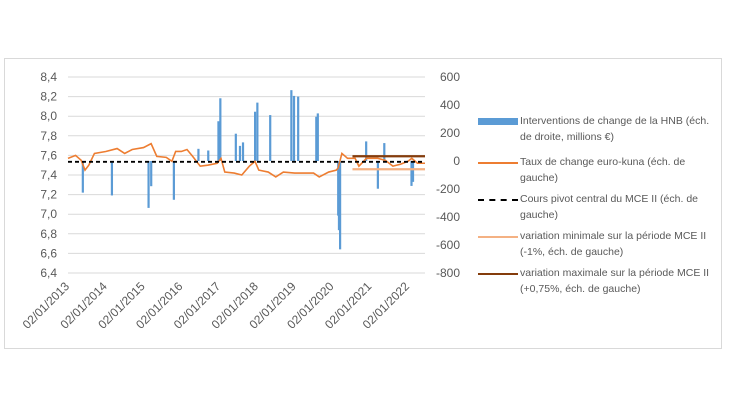 Image resolution: width=730 pixels, height=410 pixels. I want to click on left-axis-tick-label: 6,6, so click(48, 253).